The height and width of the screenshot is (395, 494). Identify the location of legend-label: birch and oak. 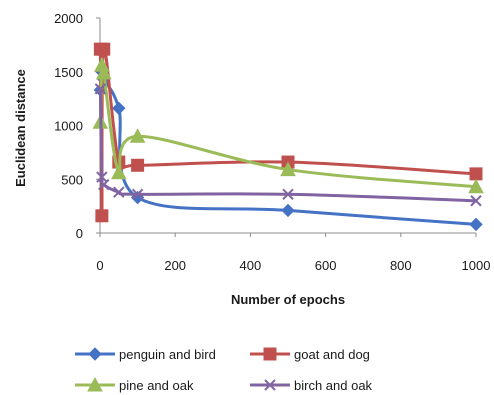
(333, 385).